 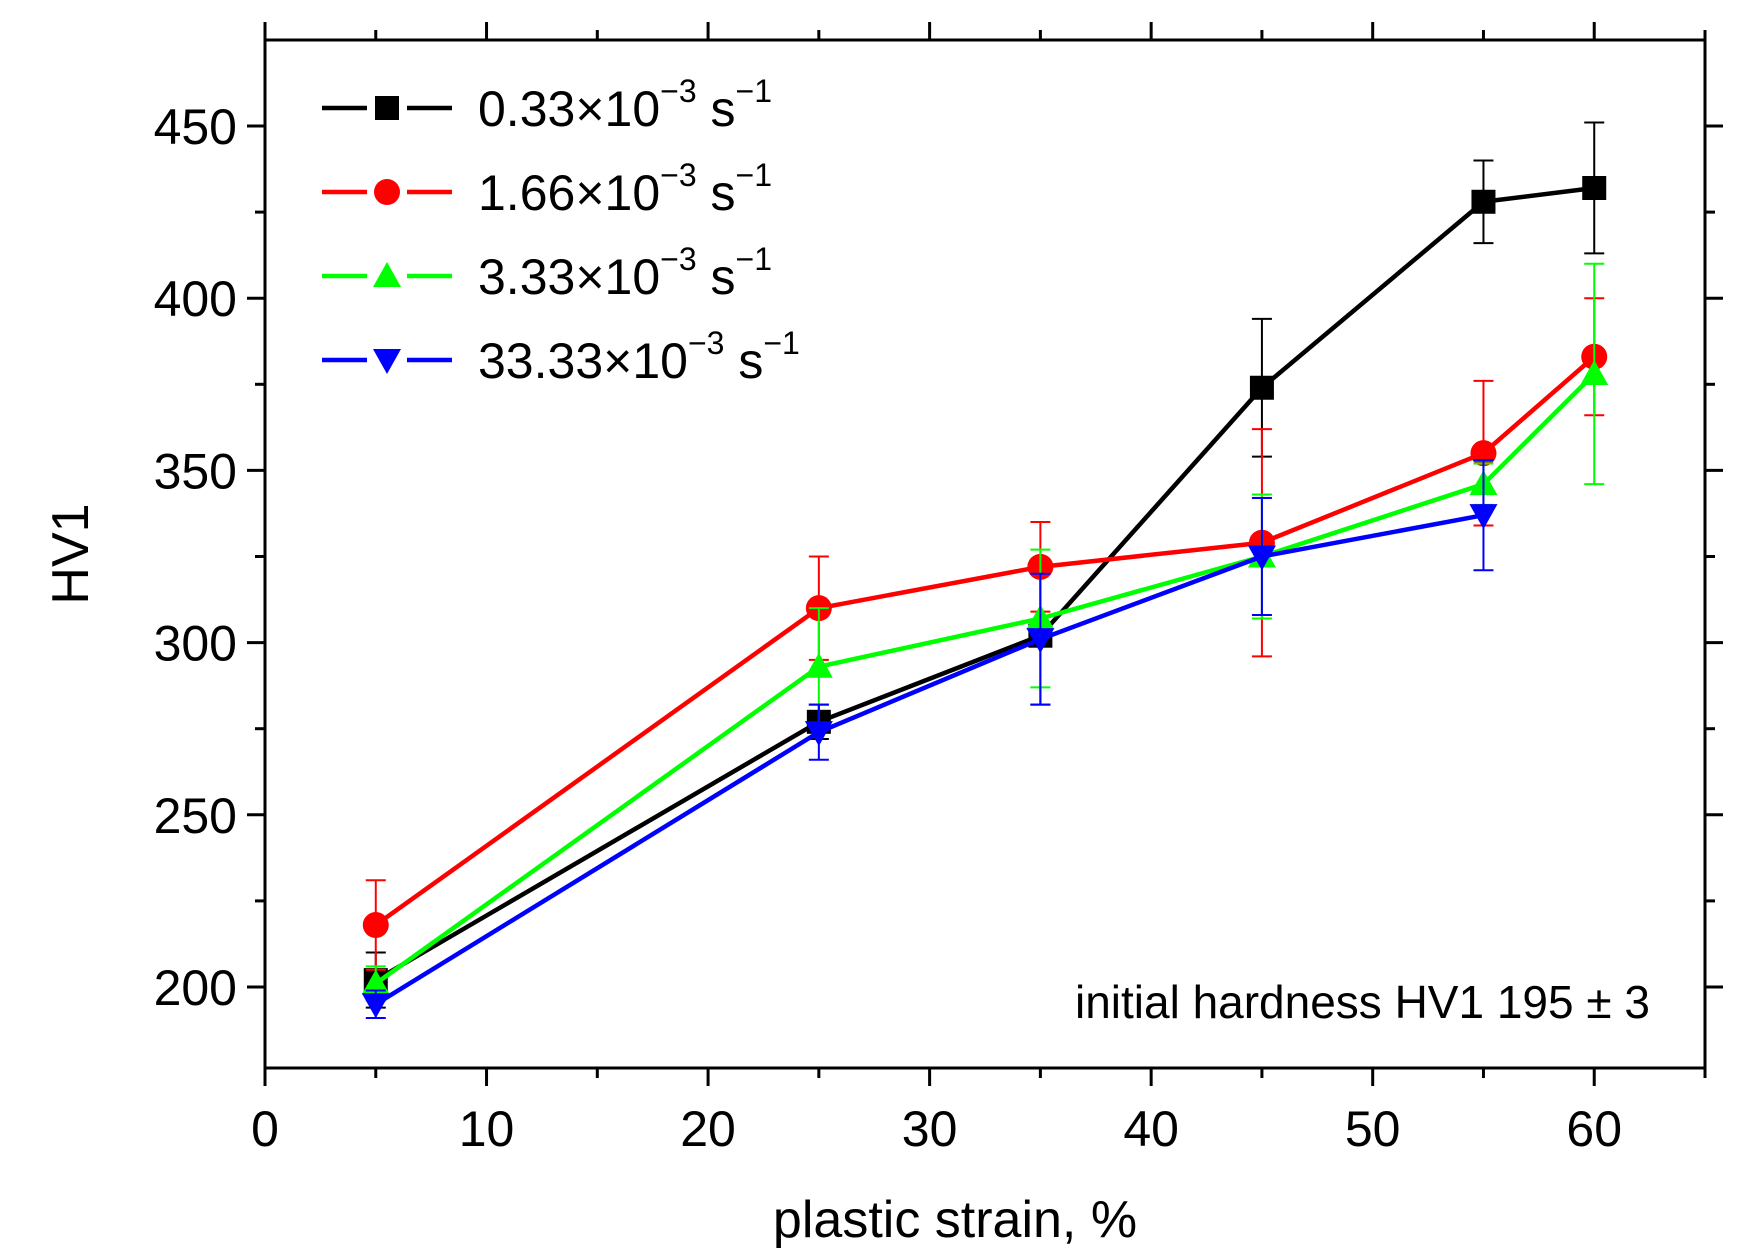 I want to click on legend-label: 1.66×10−3 s−1, so click(x=625, y=189).